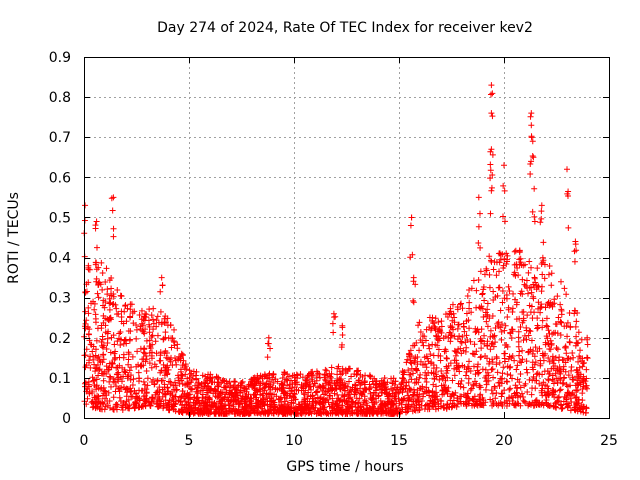 The image size is (640, 480). I want to click on y-axis-tick-labels: 0 0.1 0.2 0.3 0.4 0.5 0.6 0.7 0.8 0.9, so click(60, 238).